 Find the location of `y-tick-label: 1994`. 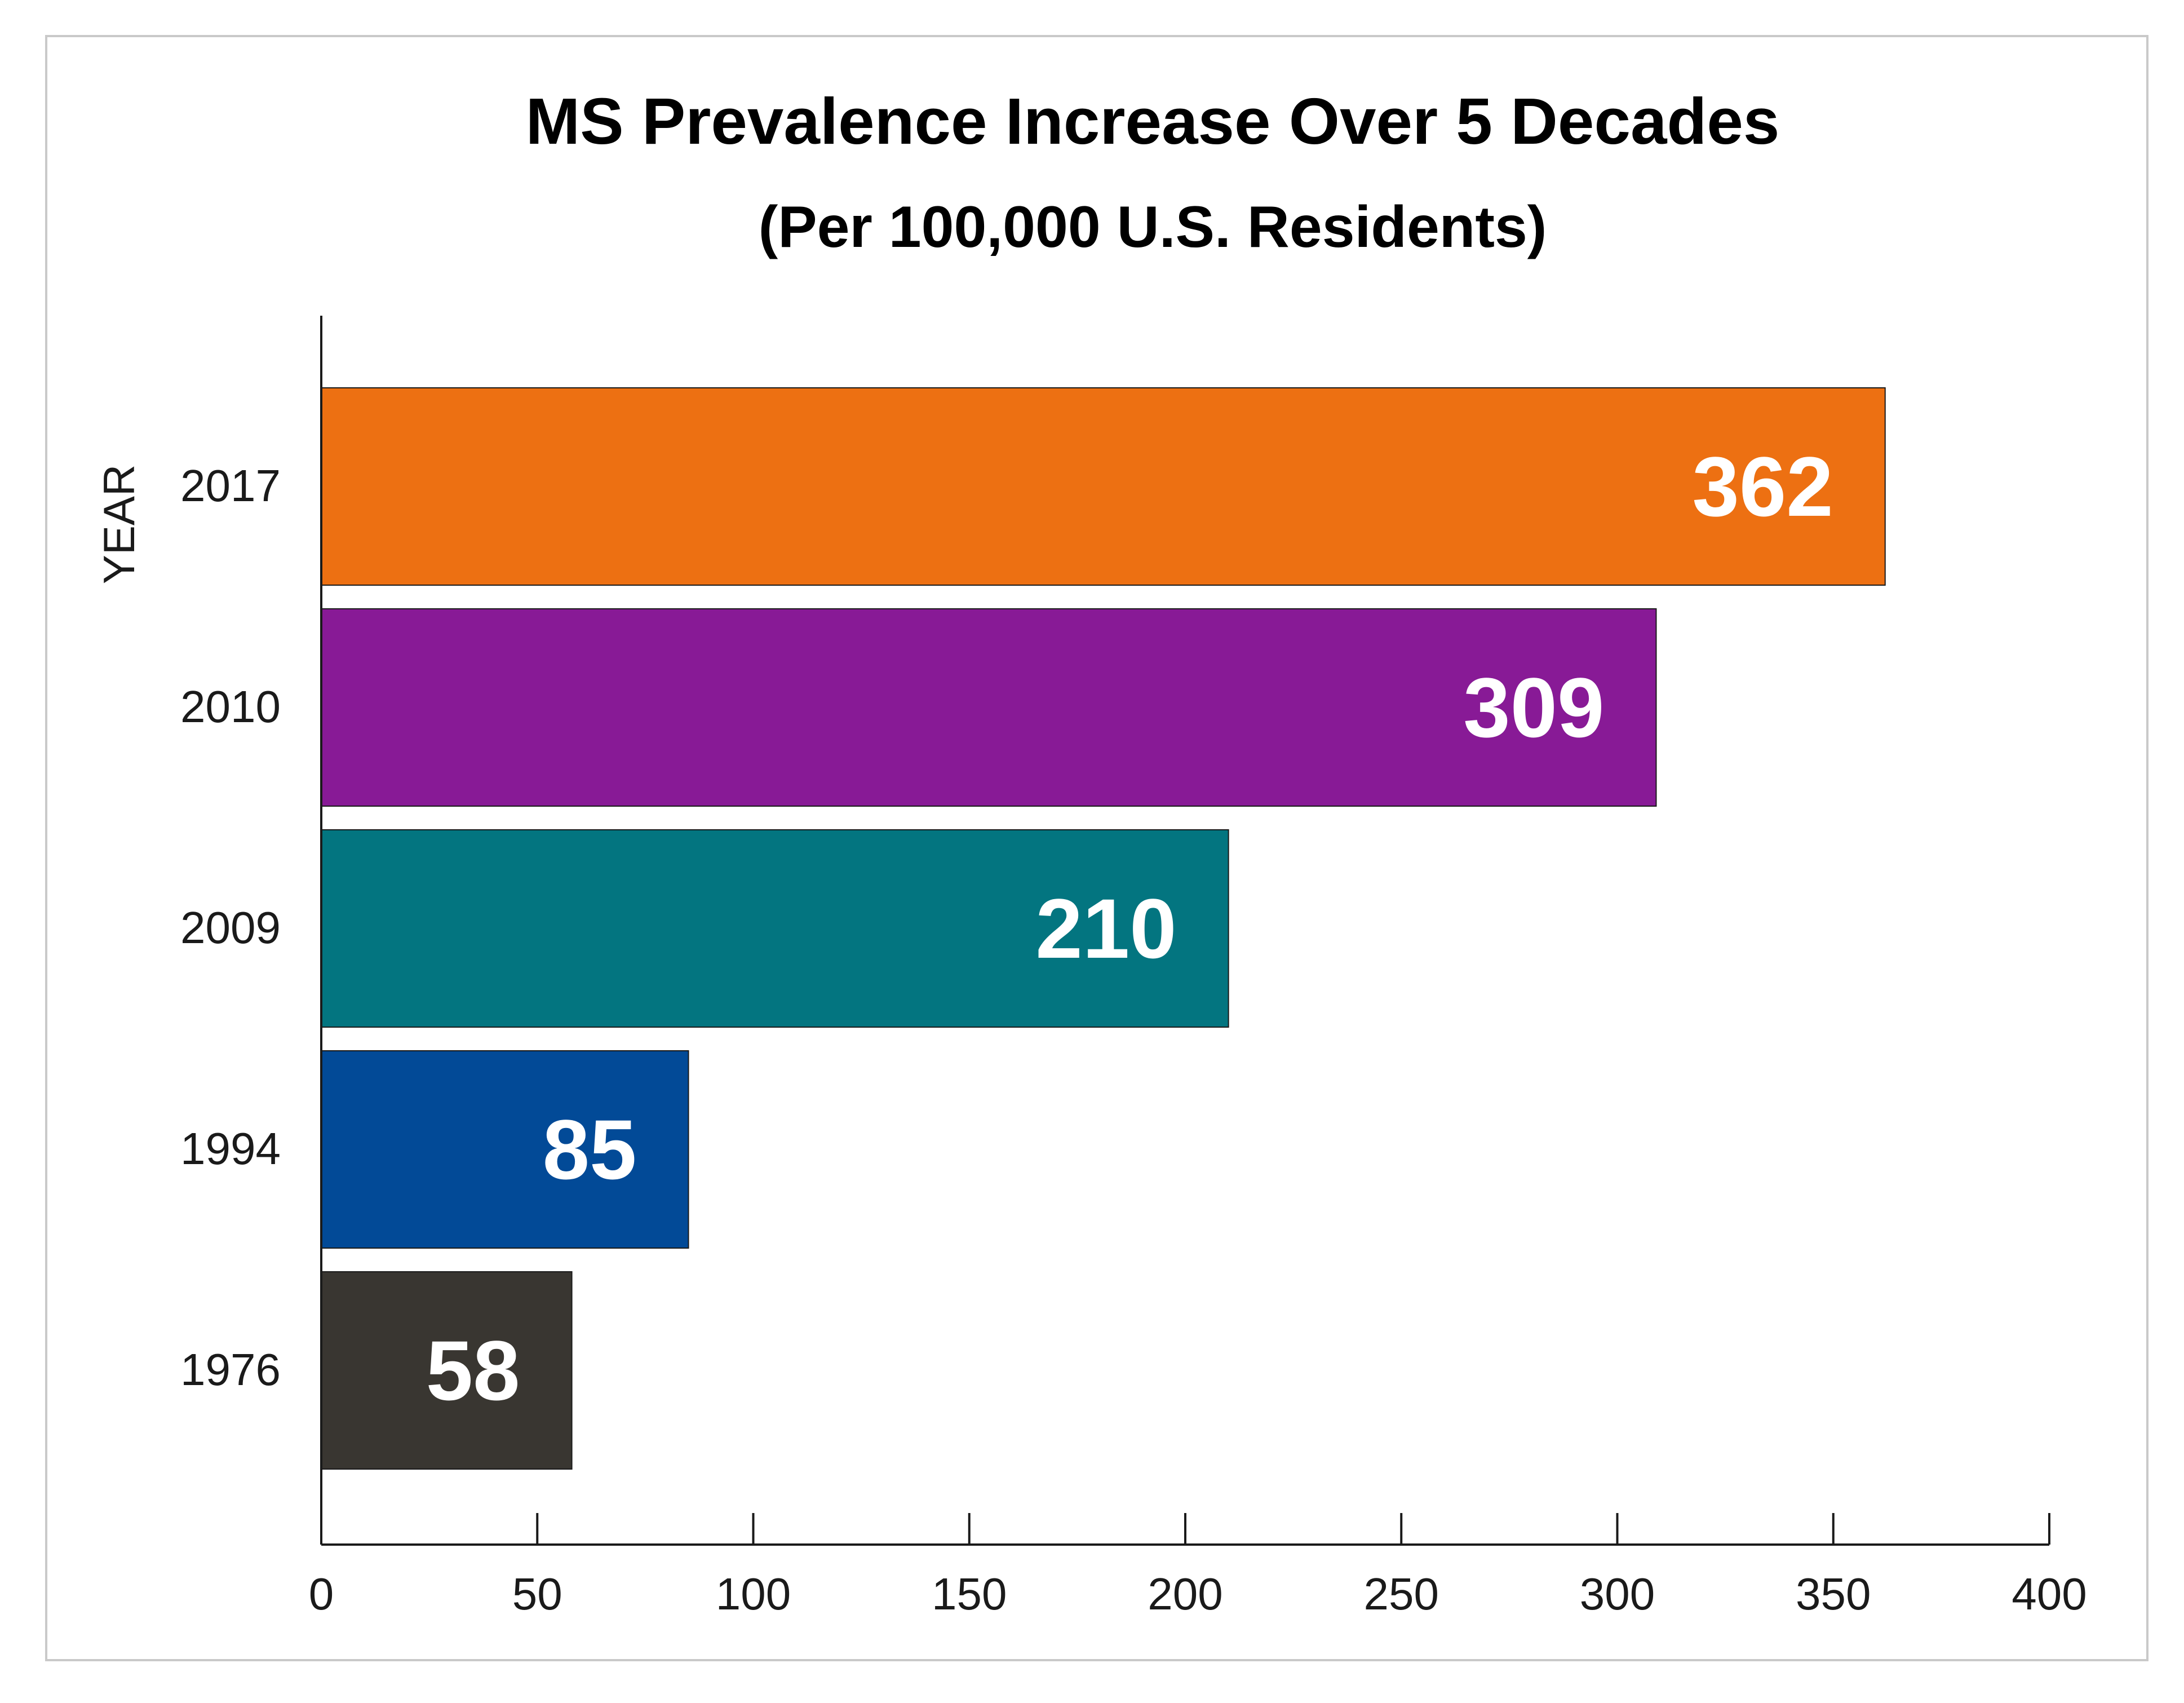

y-tick-label: 1994 is located at coordinates (230, 1148).